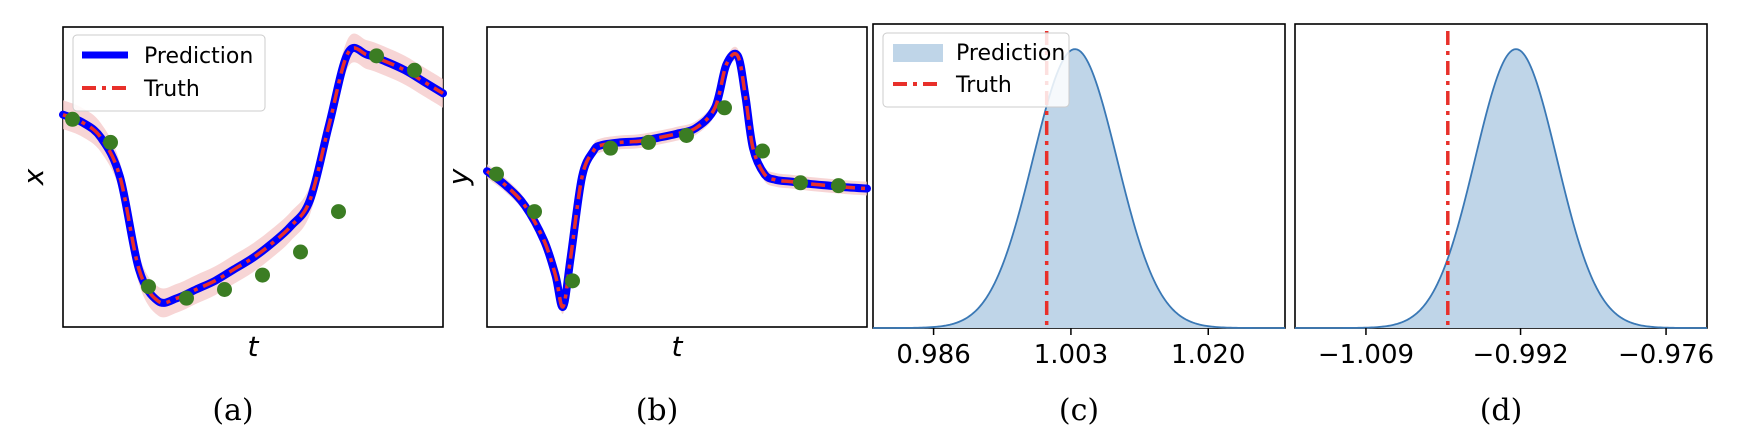 Image resolution: width=1746 pixels, height=448 pixels. Describe the element at coordinates (1520, 355) in the screenshot. I see `panel-d-x-tick-label: −0.992` at that location.